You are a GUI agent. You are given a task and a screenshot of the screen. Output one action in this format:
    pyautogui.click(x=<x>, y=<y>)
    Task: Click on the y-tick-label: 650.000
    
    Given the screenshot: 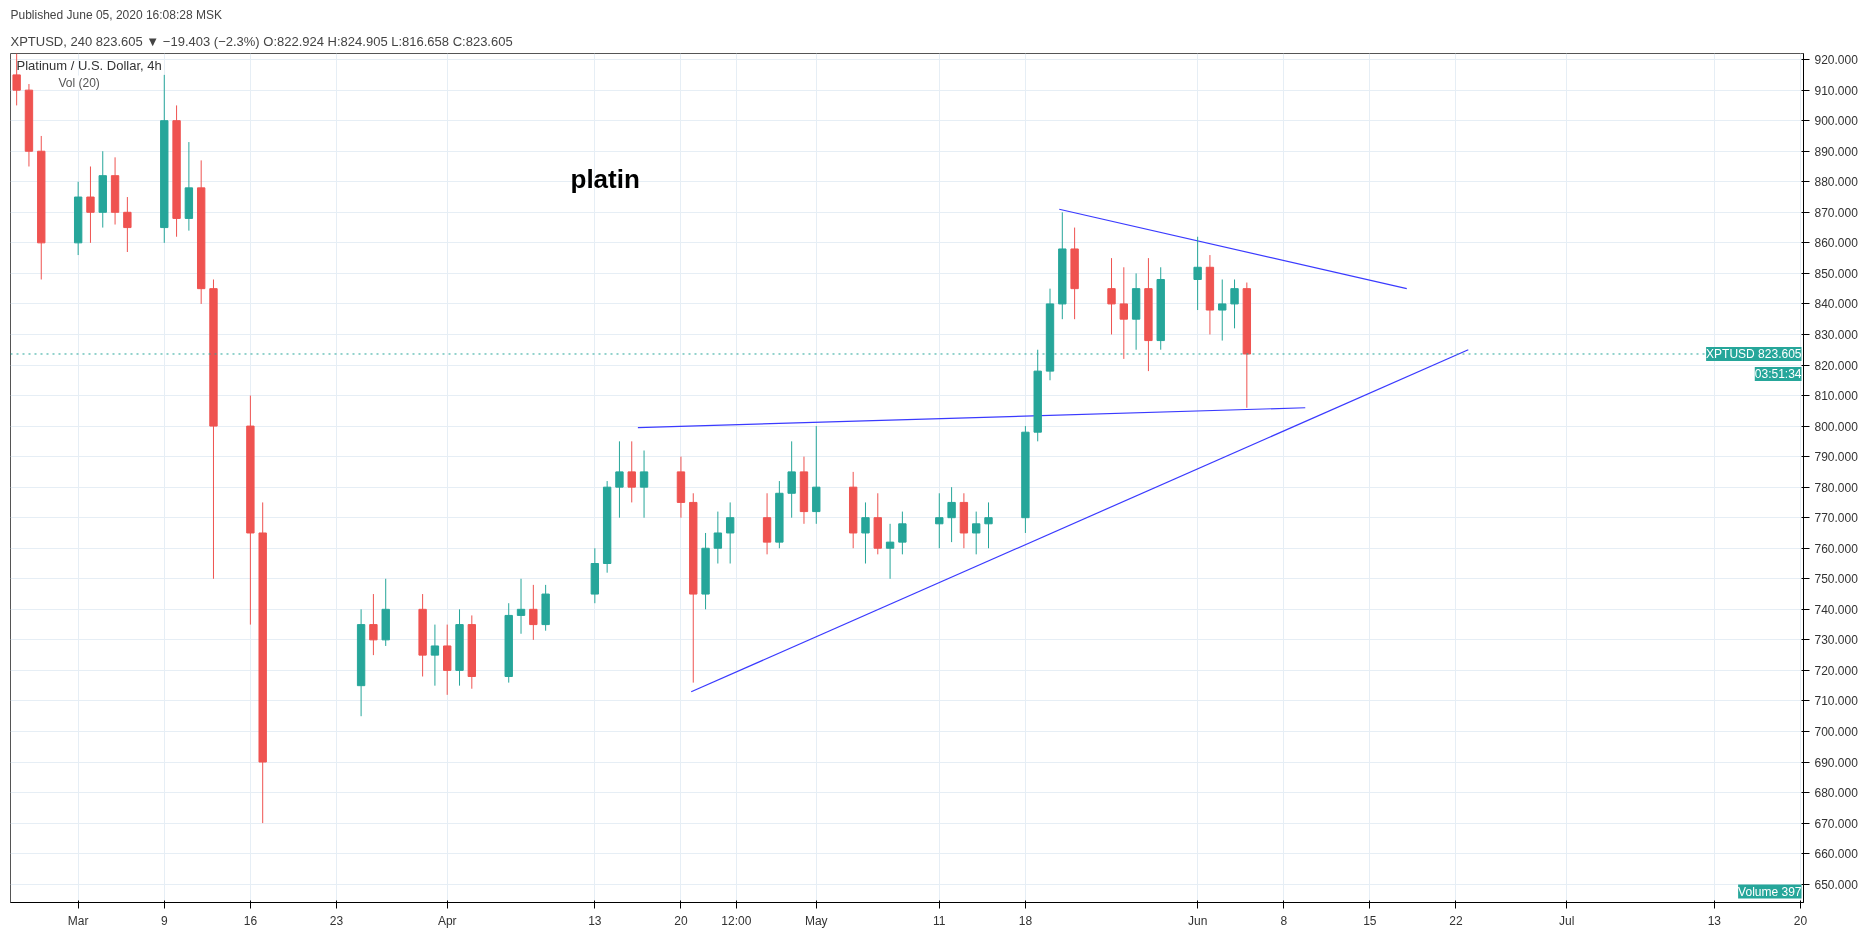 What is the action you would take?
    pyautogui.click(x=1836, y=884)
    